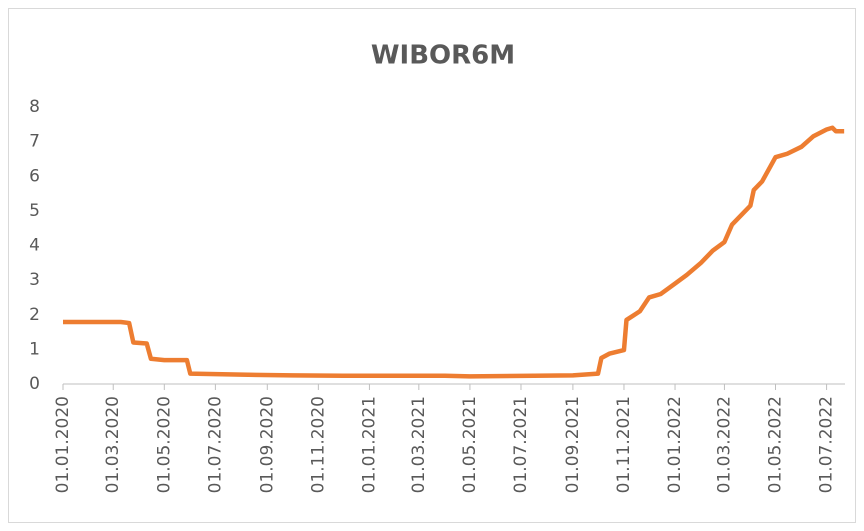 Image resolution: width=864 pixels, height=531 pixels. Describe the element at coordinates (34, 142) in the screenshot. I see `y-tick-label: 7` at that location.